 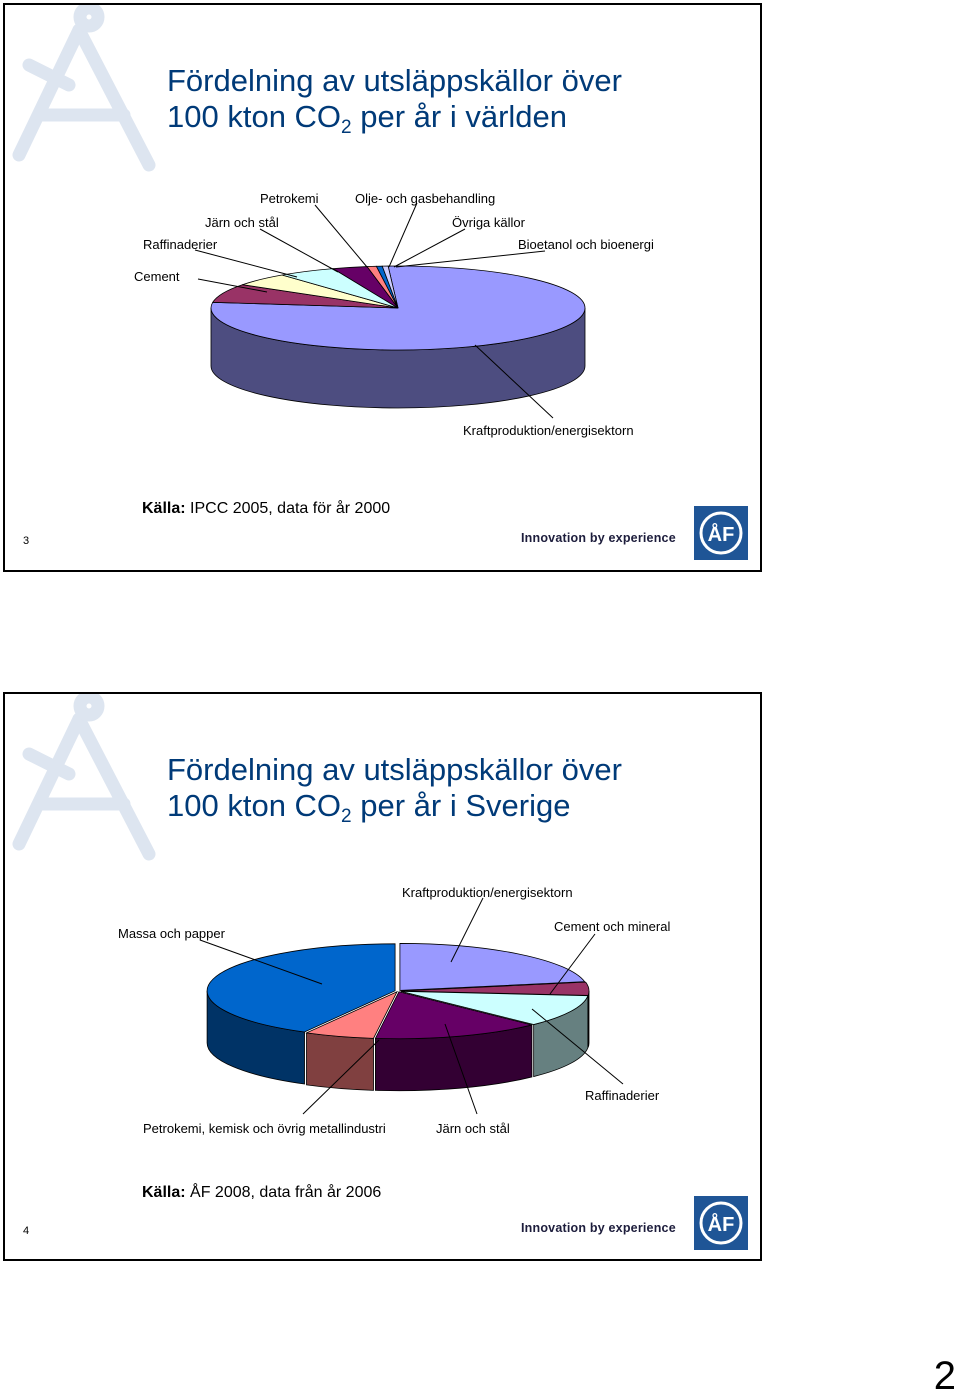 I want to click on slice-label-olje-och-gas: Olje- och gasbehandling, so click(x=425, y=198).